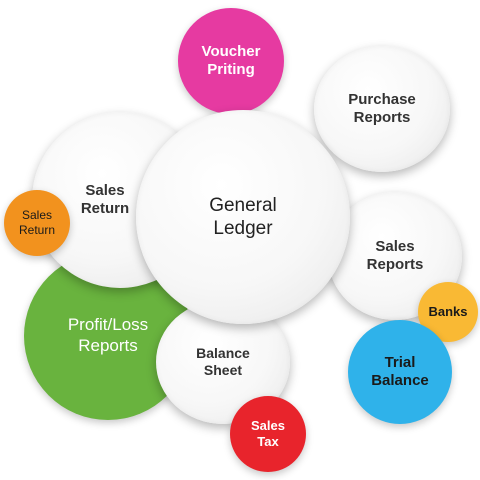 Image resolution: width=480 pixels, height=480 pixels. I want to click on balance-sheet-label: Balance Sheet, so click(223, 361).